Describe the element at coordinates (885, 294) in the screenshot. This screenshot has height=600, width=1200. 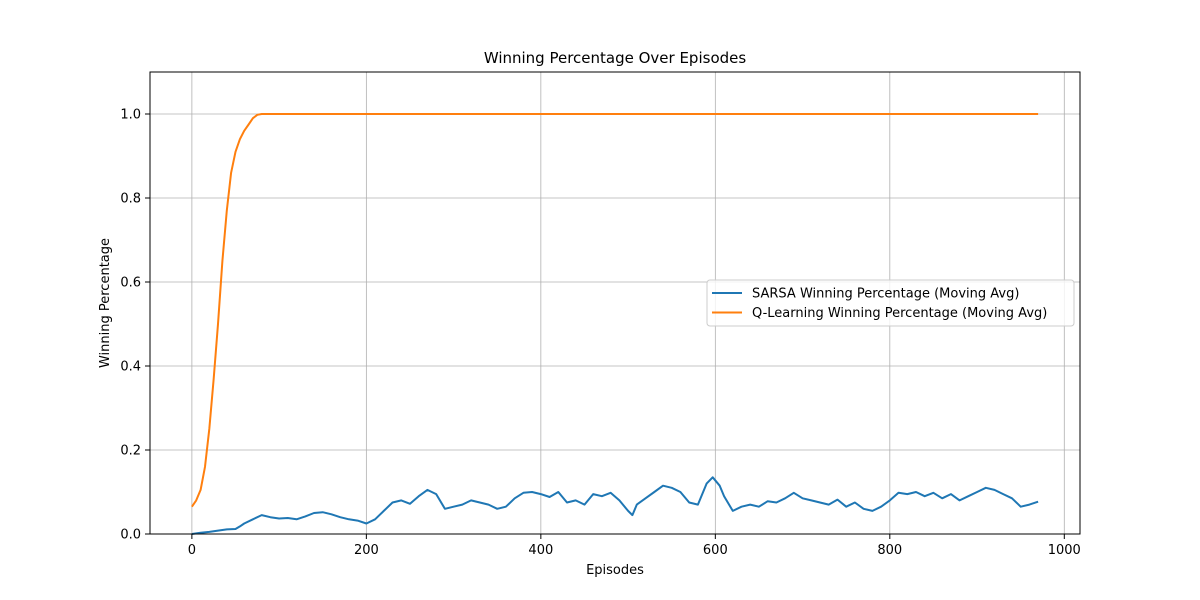
I see `legend-entry-label: SARSA Winning Percentage (Moving Avg)` at that location.